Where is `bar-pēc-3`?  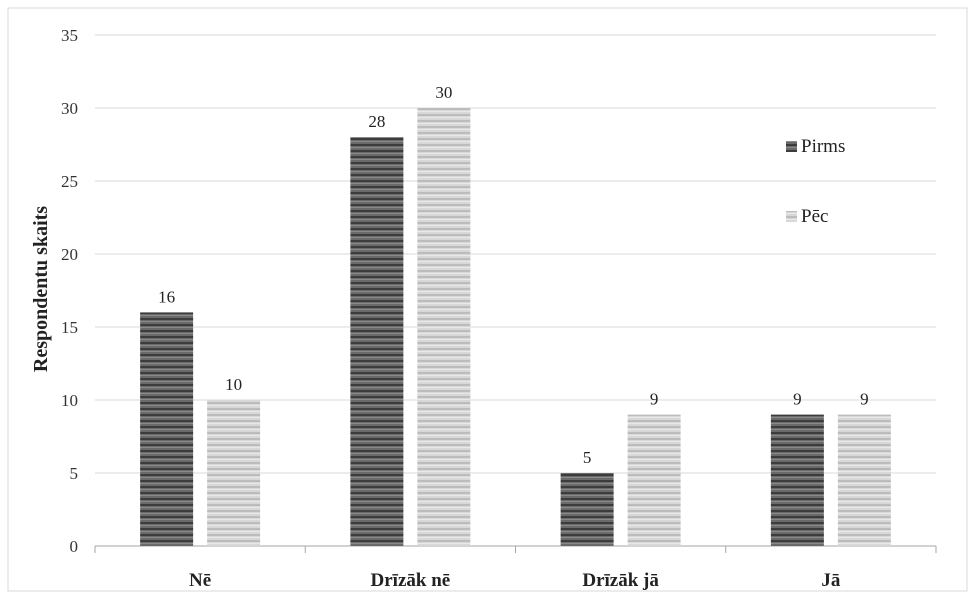 bar-pēc-3 is located at coordinates (864, 480).